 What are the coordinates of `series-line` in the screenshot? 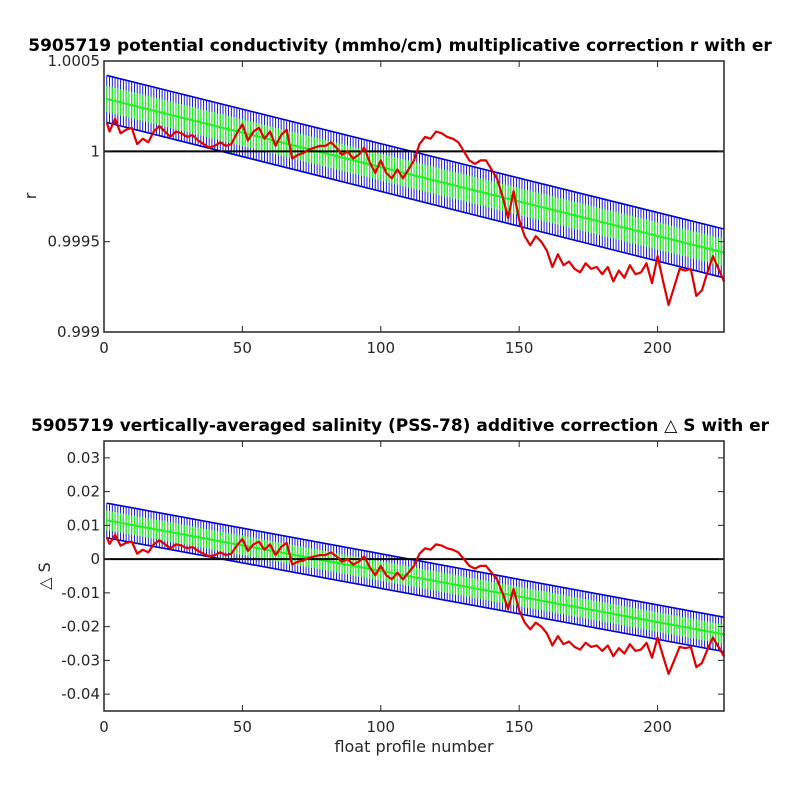 It's located at (415, 604).